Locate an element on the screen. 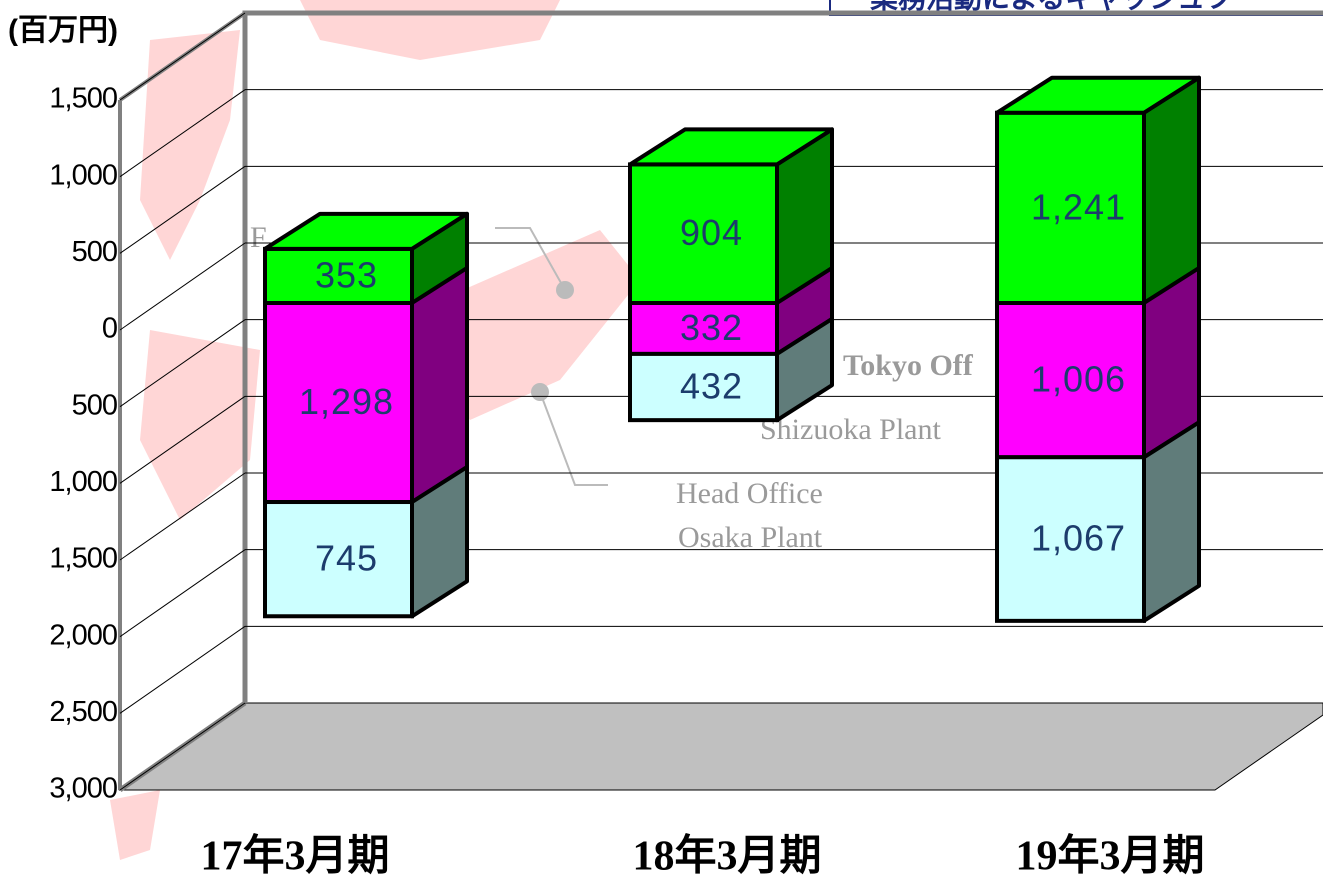  chart-title: 業務活動によるキャッシュフ is located at coordinates (1051, 6).